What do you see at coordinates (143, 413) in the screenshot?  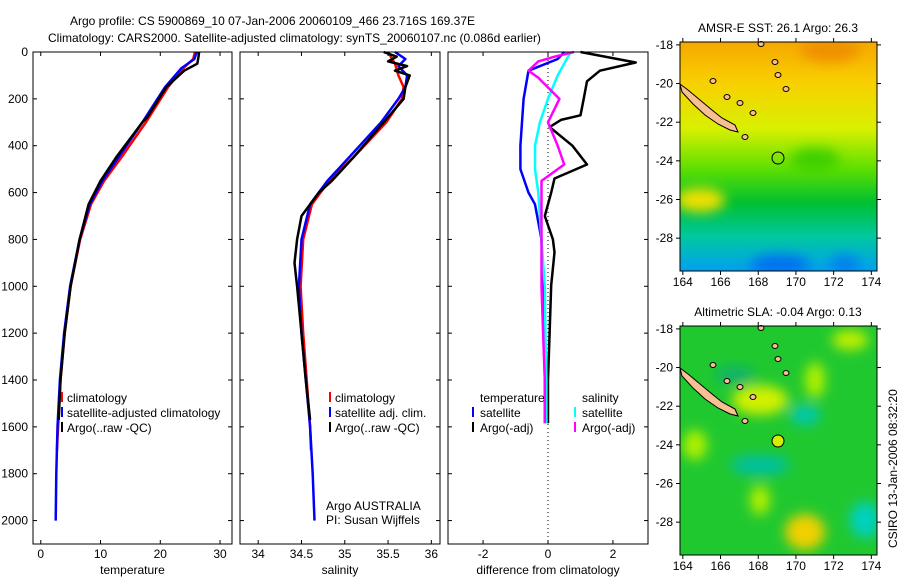 I see `legend-label: satellite-adjusted climatology` at bounding box center [143, 413].